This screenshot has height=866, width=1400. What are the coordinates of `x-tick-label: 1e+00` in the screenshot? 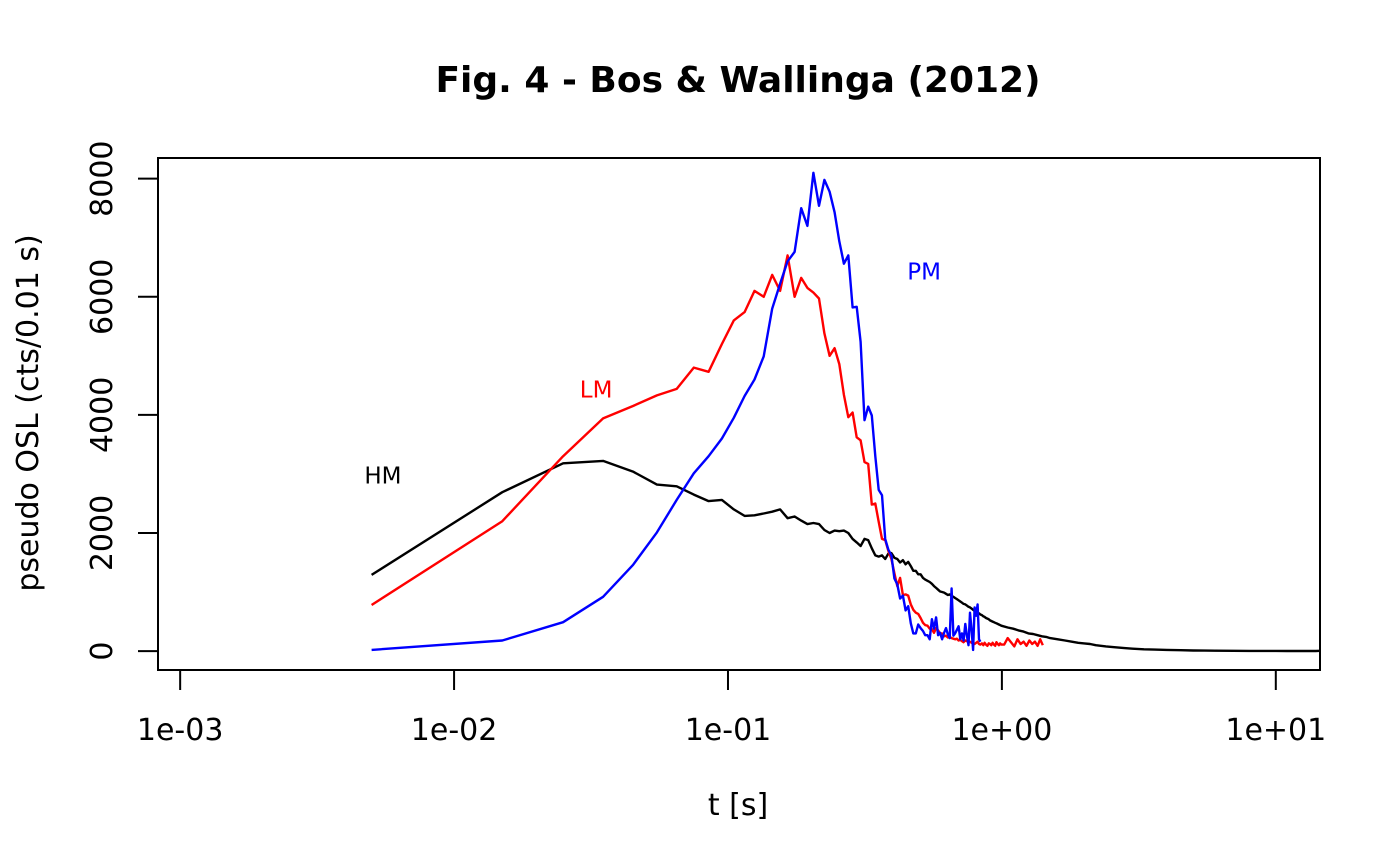 It's located at (1001, 730).